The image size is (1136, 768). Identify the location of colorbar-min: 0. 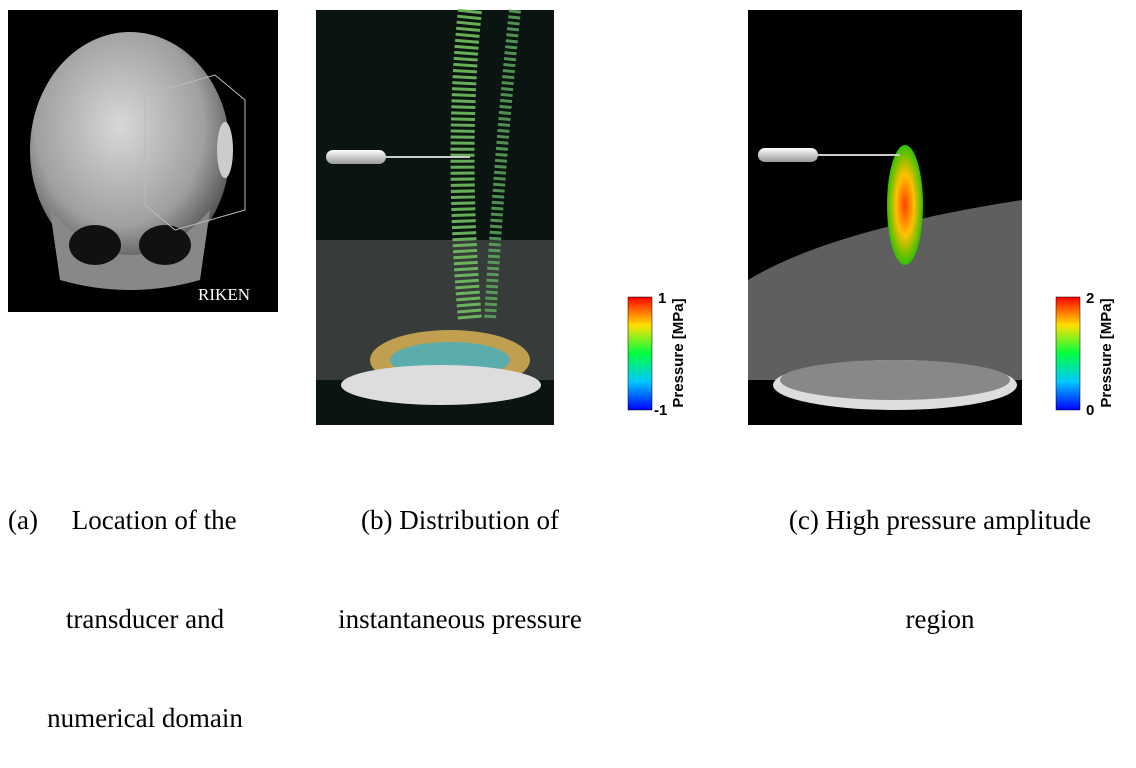
(1090, 410).